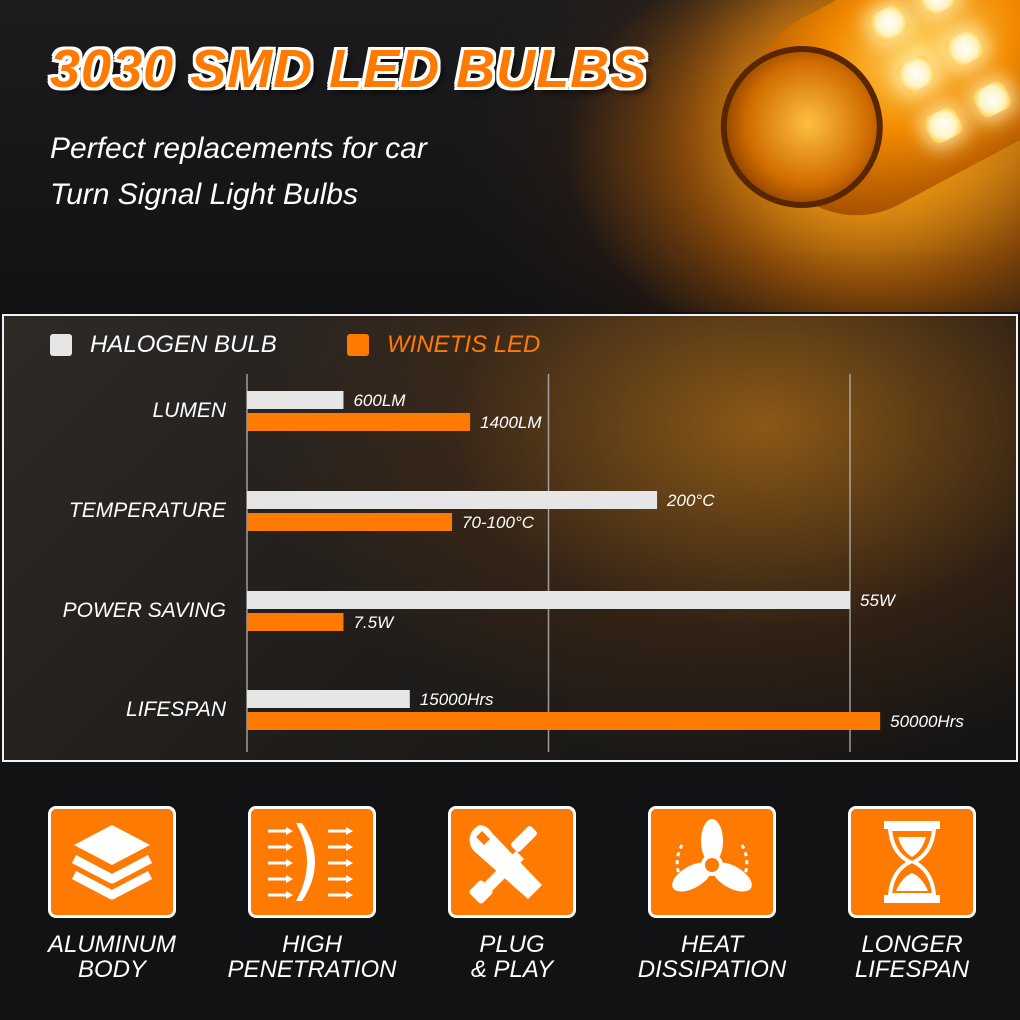  I want to click on legend-label-halogen: HALOGEN BULB, so click(183, 344).